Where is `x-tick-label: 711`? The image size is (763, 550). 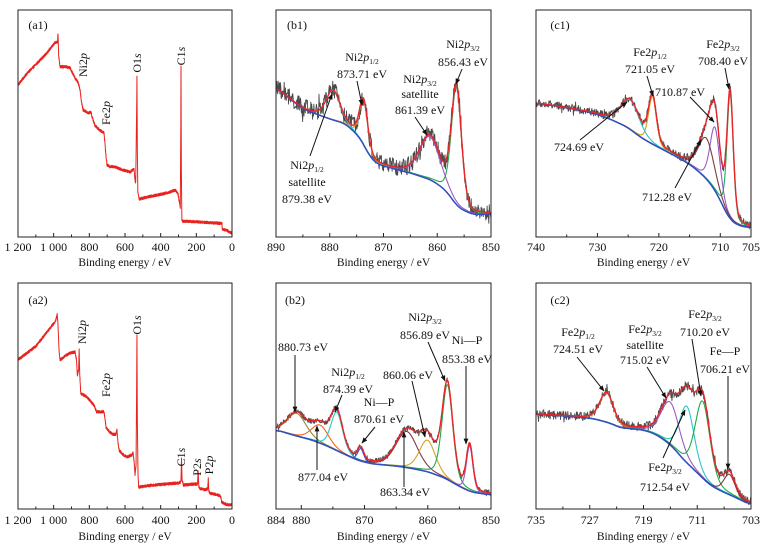 x-tick-label: 711 is located at coordinates (697, 520).